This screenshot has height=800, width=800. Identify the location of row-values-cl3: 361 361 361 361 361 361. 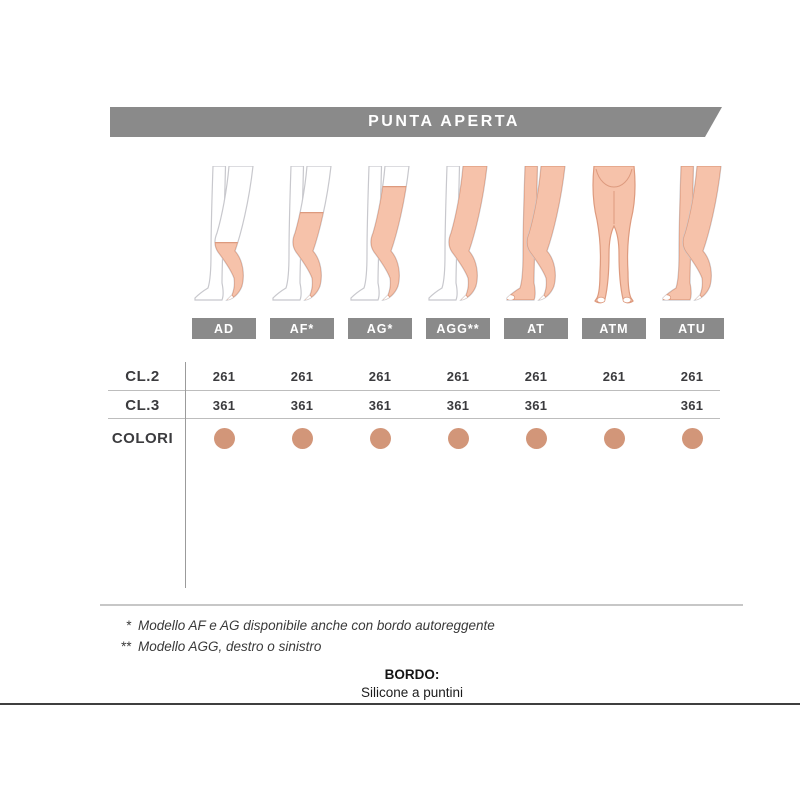
(458, 405).